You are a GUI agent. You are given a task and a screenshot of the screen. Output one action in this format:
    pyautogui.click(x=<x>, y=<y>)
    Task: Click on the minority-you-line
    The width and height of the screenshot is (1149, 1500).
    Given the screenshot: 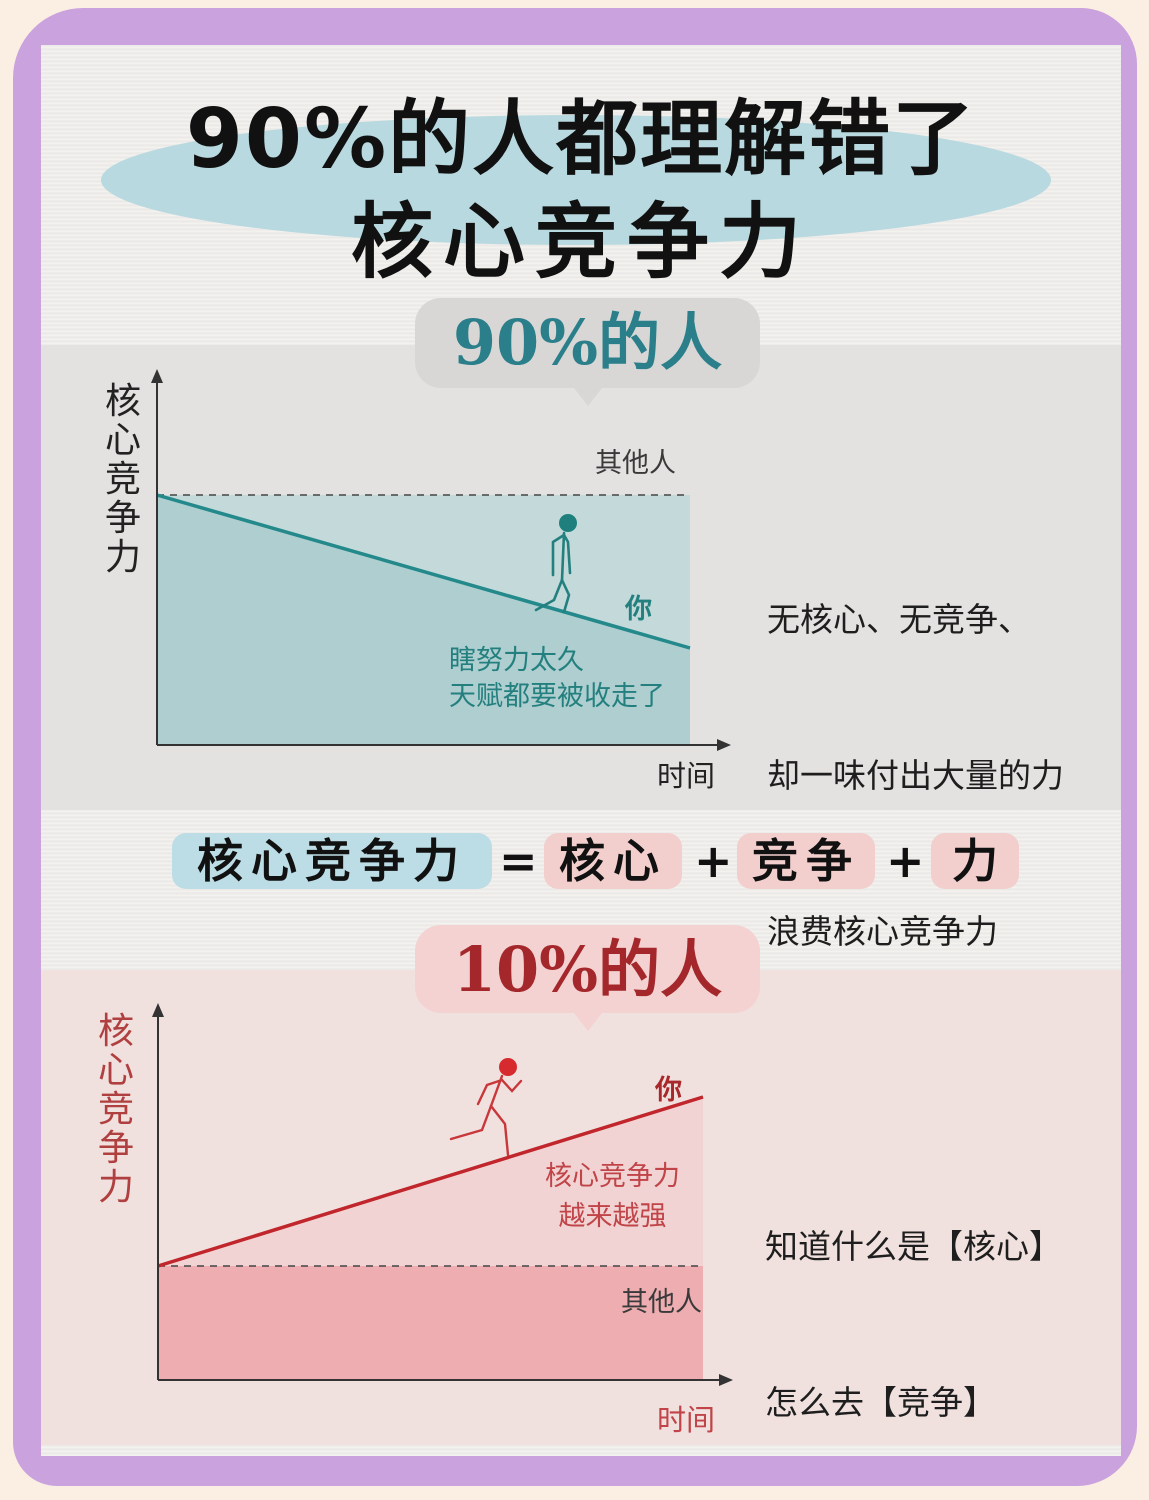 What is the action you would take?
    pyautogui.click(x=430, y=1181)
    